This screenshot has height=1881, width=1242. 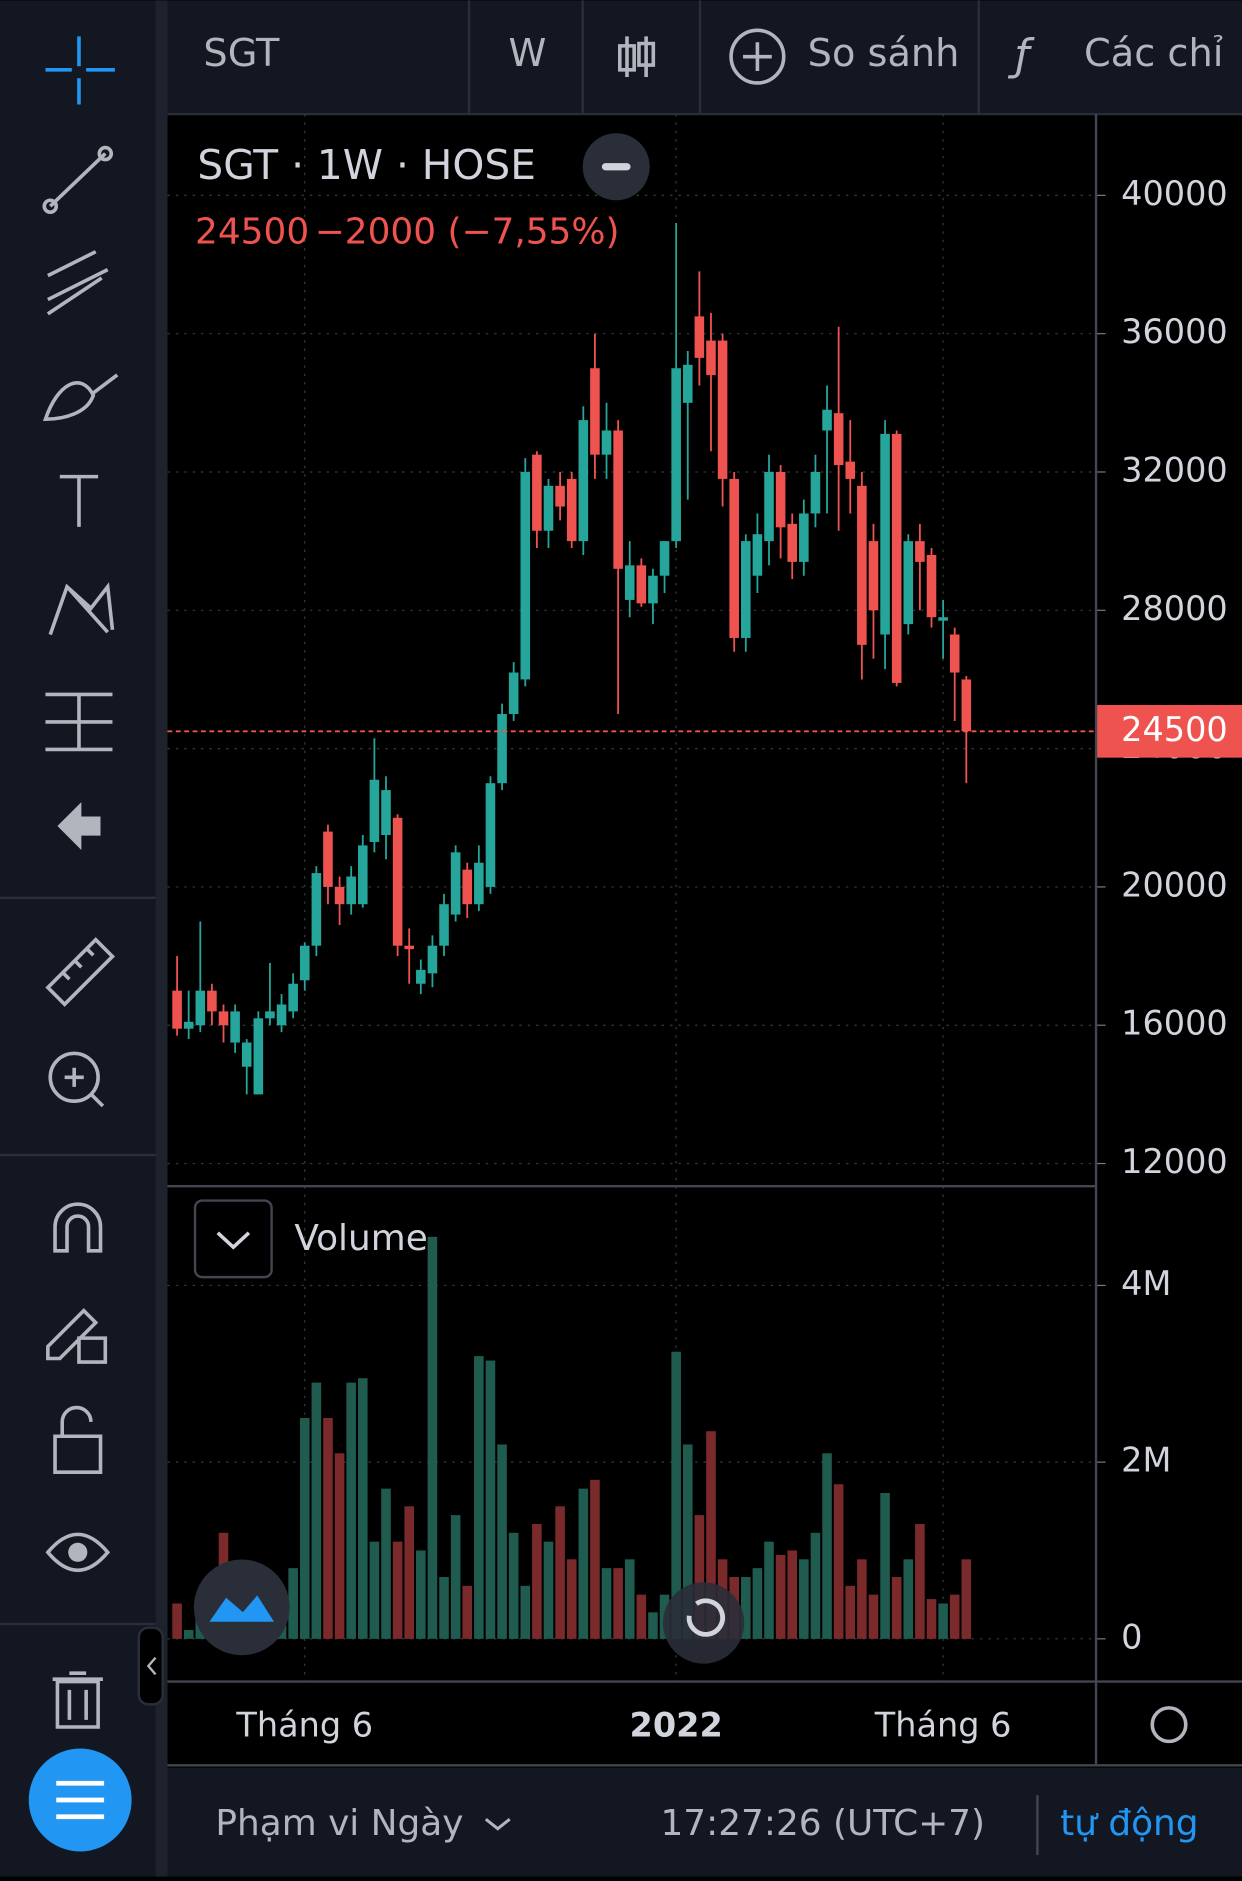 I want to click on back-icon, so click(x=79, y=826).